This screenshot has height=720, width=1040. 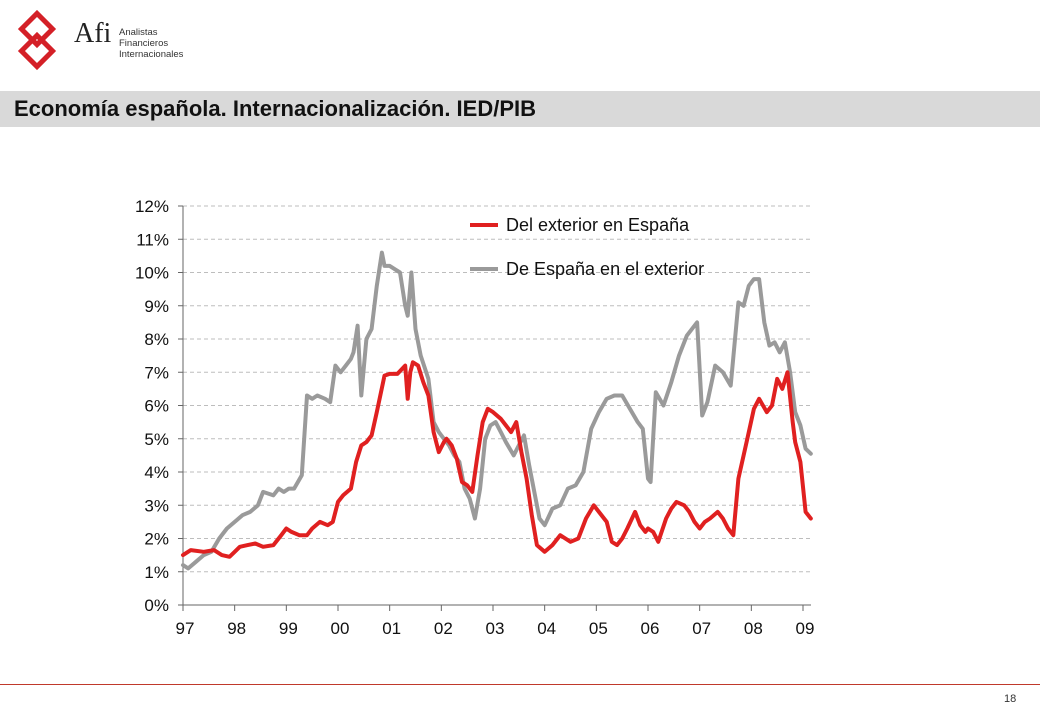 I want to click on x-tick-label: 08, so click(x=753, y=628).